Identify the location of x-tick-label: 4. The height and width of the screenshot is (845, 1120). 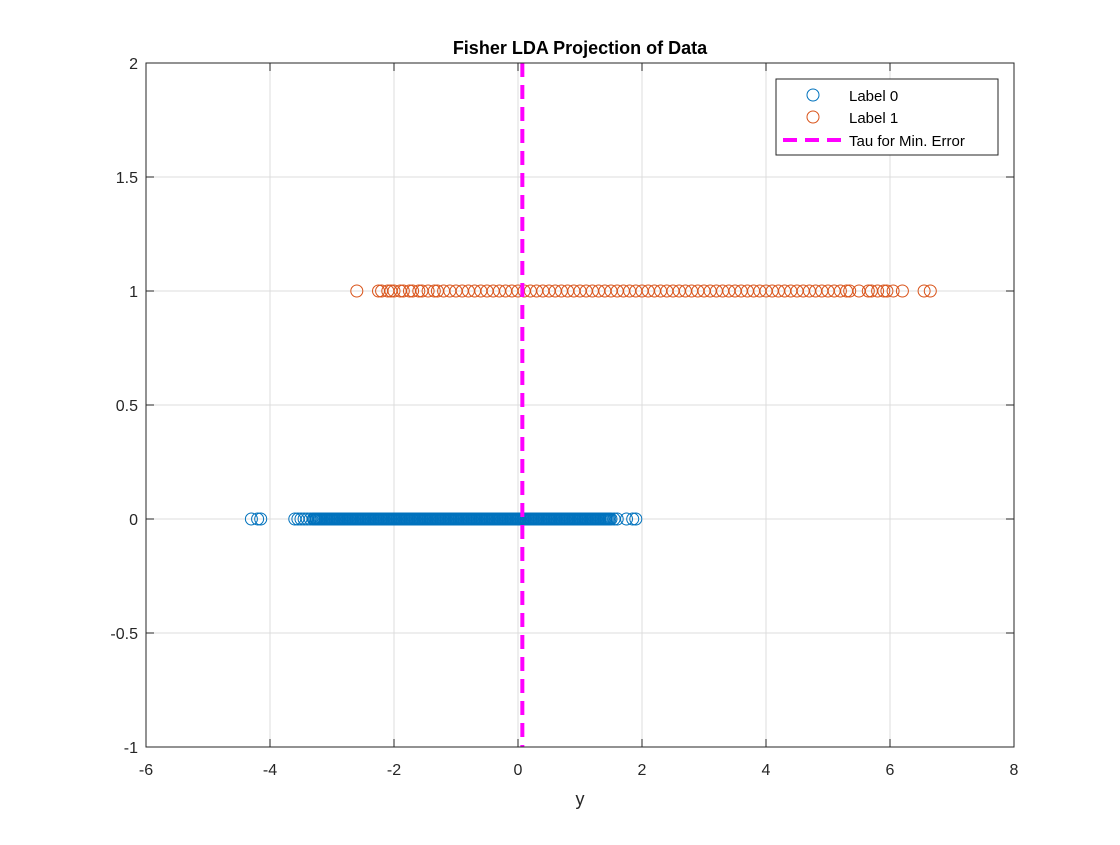
(766, 770).